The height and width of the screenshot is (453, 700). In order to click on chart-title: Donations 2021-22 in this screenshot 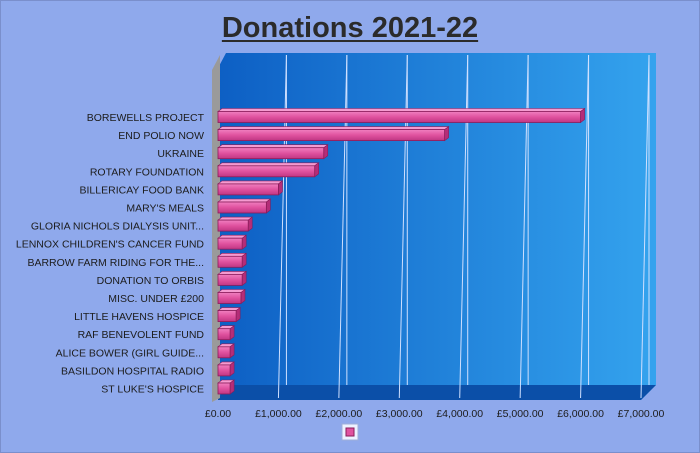, I will do `click(350, 28)`.